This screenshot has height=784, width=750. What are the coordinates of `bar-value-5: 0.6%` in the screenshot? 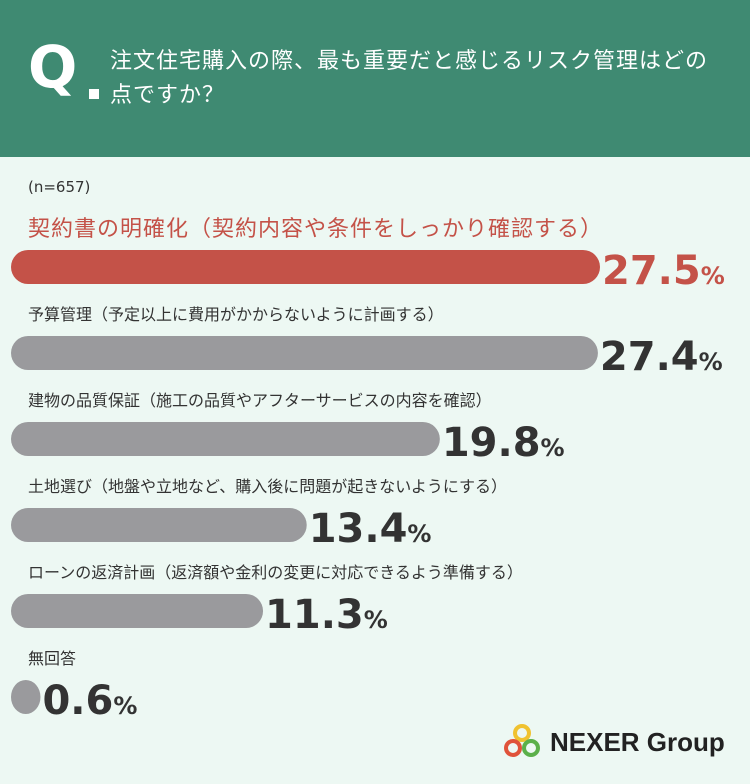 It's located at (89, 701).